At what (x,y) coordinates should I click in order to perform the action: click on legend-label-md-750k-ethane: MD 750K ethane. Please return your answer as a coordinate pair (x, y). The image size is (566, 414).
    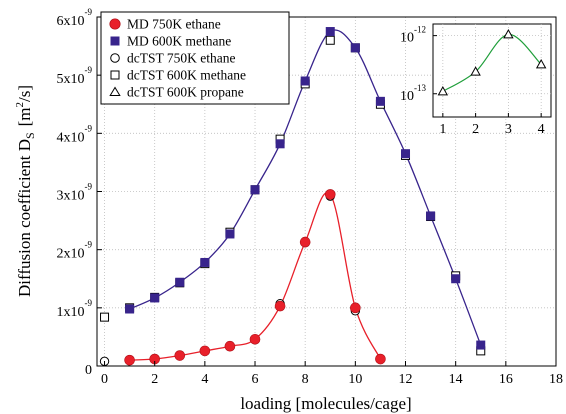
    Looking at the image, I should click on (174, 24).